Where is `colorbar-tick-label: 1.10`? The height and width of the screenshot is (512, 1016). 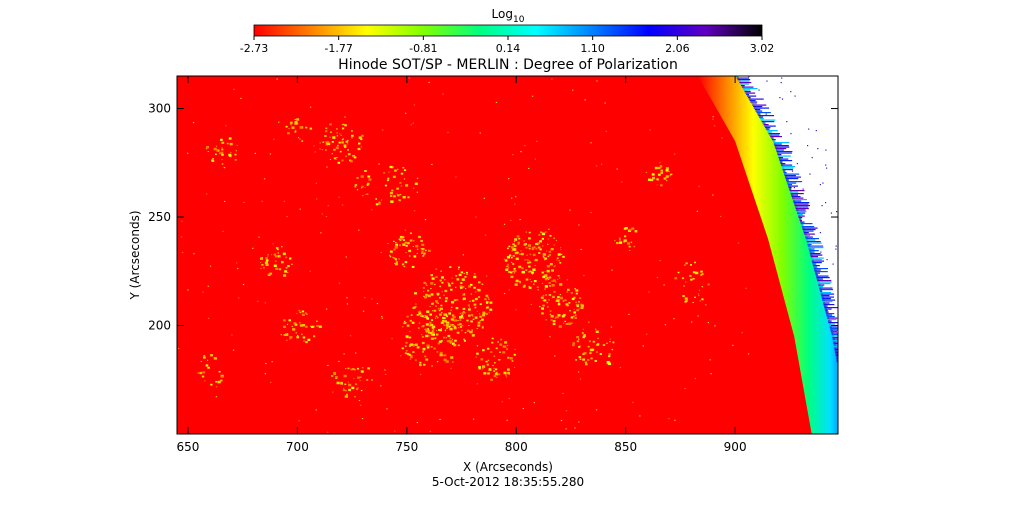
colorbar-tick-label: 1.10 is located at coordinates (592, 48).